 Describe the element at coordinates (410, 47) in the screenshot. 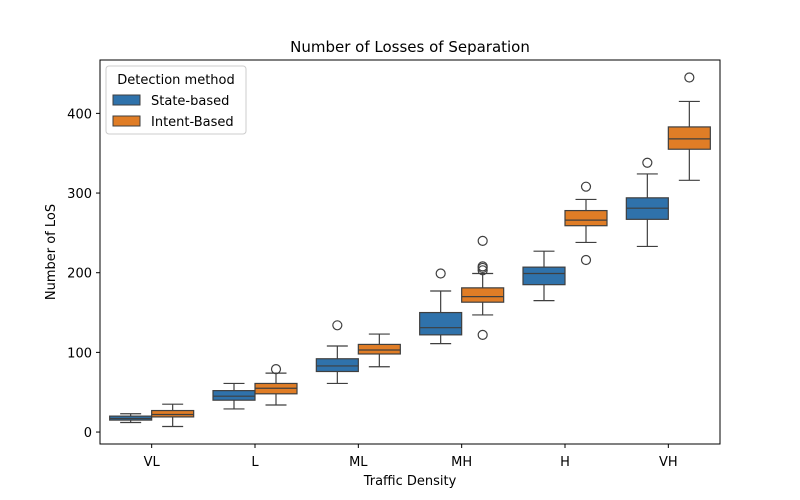

I see `chart-title: Number of Losses of Separation` at that location.